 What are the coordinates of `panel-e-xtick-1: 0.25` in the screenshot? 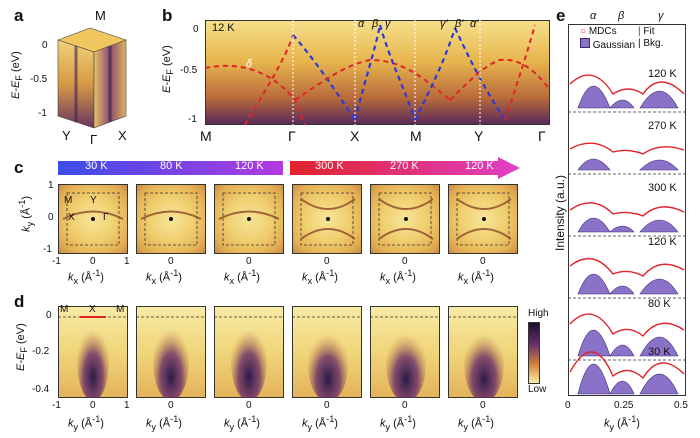 It's located at (624, 405).